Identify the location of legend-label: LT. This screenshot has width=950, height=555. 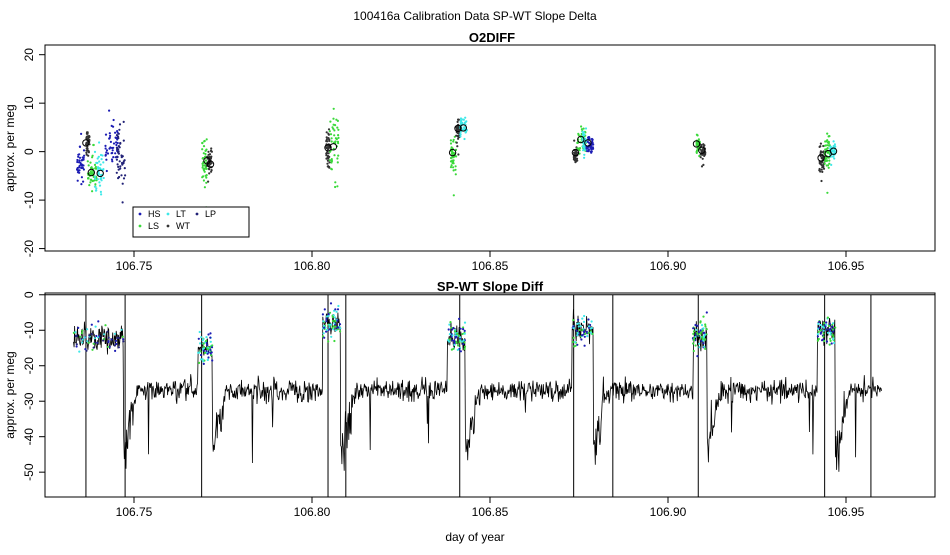
(181, 214).